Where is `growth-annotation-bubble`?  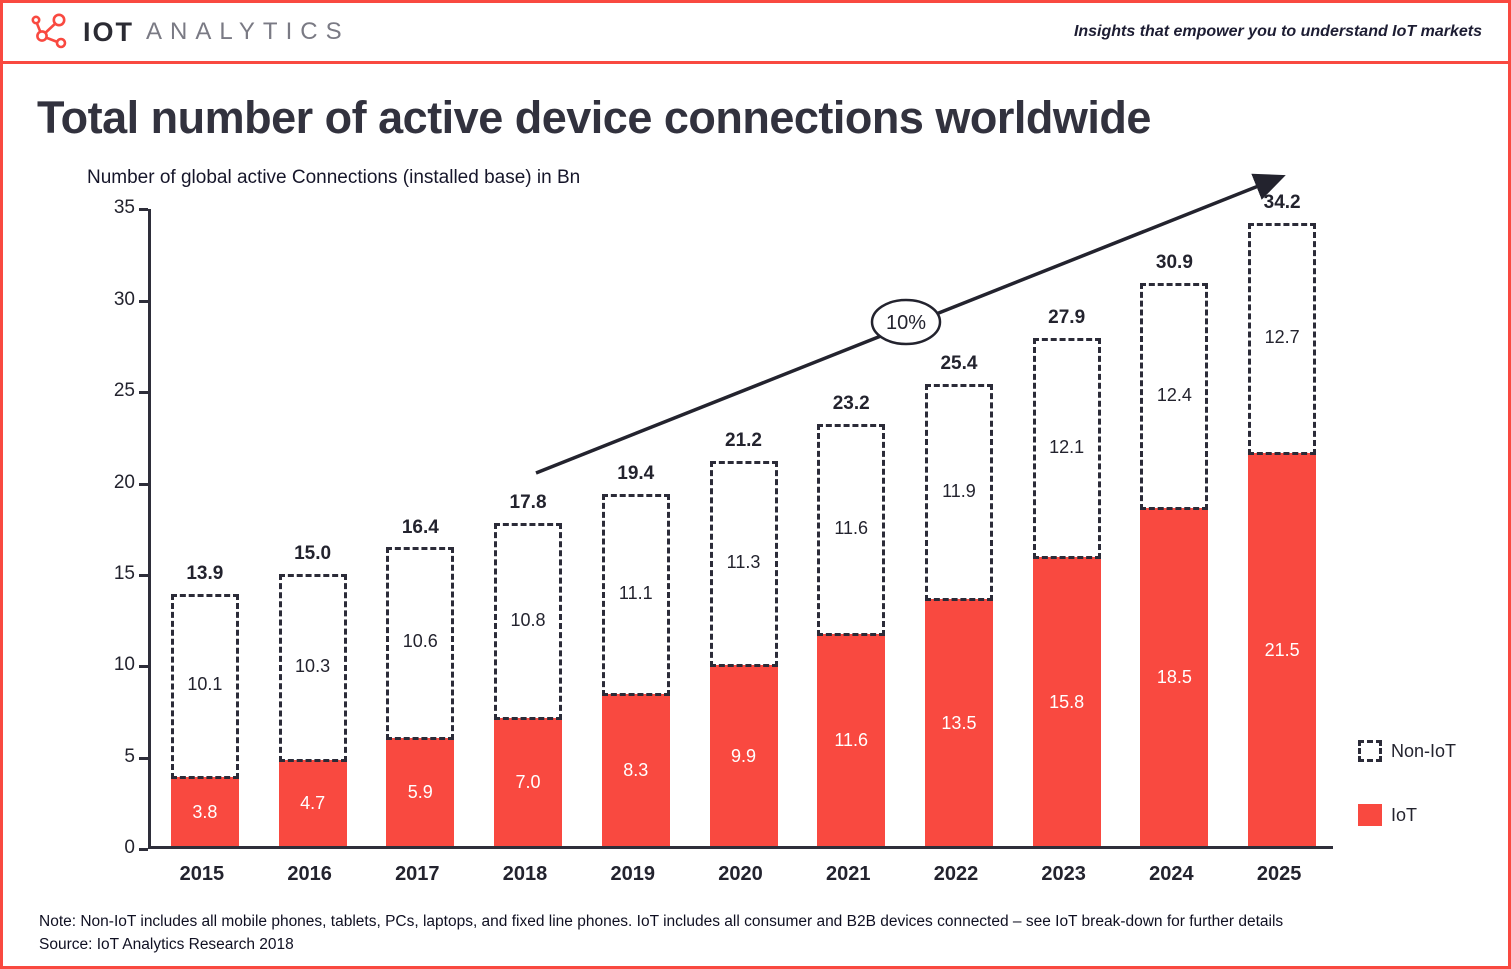
growth-annotation-bubble is located at coordinates (906, 322).